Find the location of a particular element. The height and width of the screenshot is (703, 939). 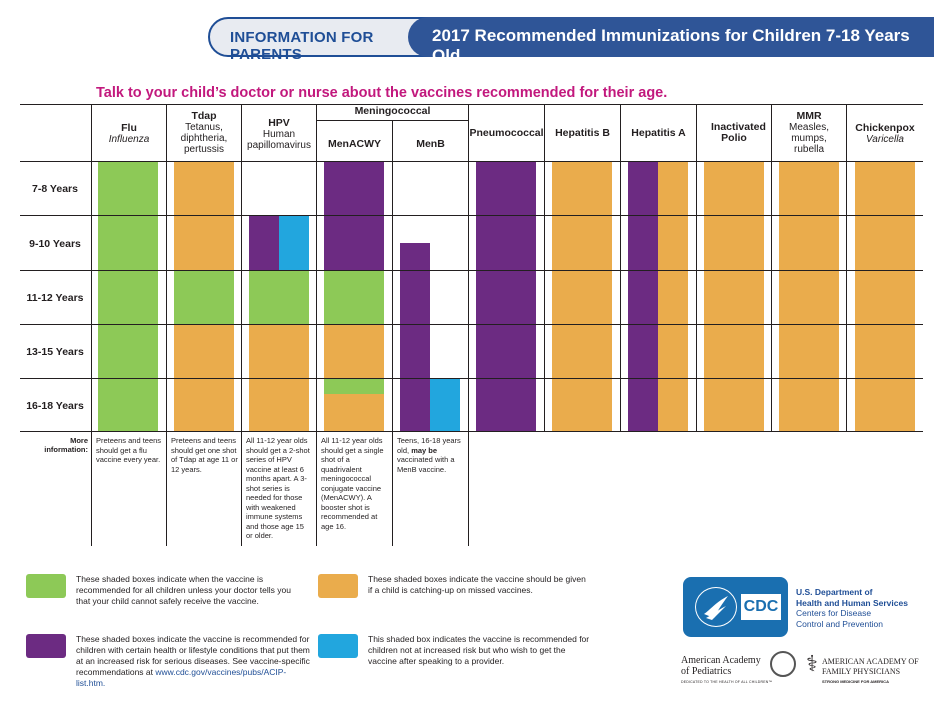

info-badge: INFORMATION FOR PARENTS is located at coordinates (325, 40).